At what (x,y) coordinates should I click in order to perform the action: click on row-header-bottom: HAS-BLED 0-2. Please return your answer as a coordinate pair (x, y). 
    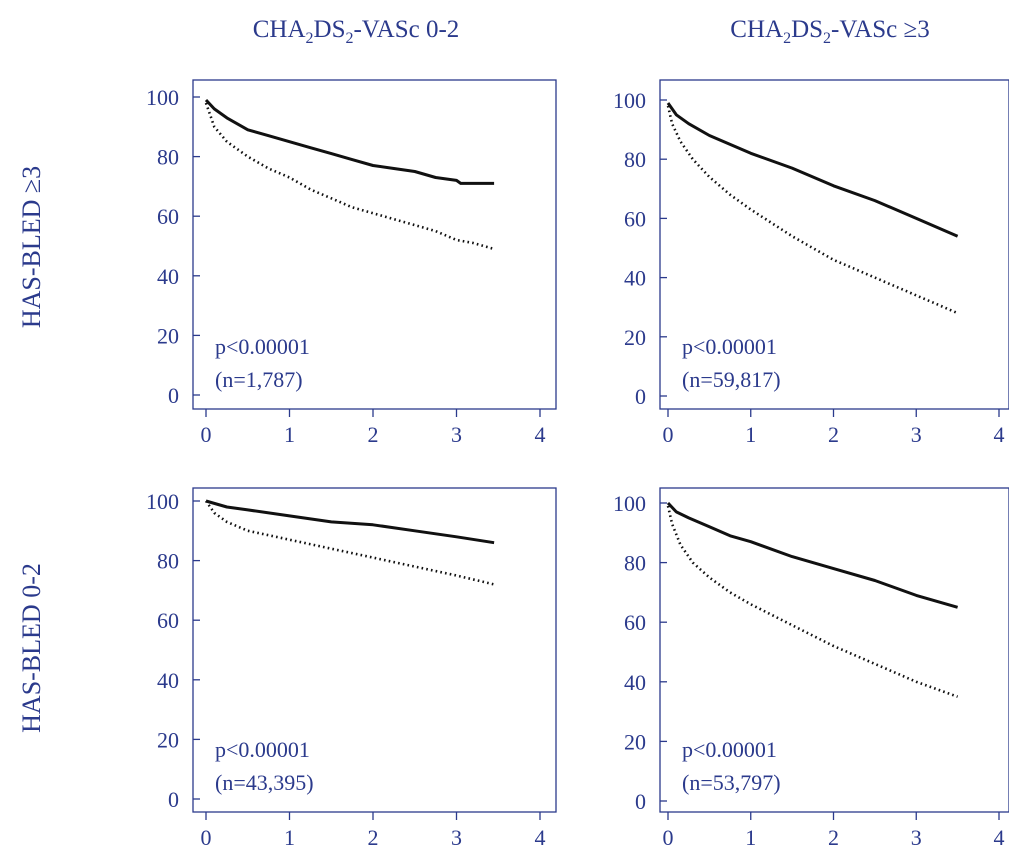
    Looking at the image, I should click on (31, 648).